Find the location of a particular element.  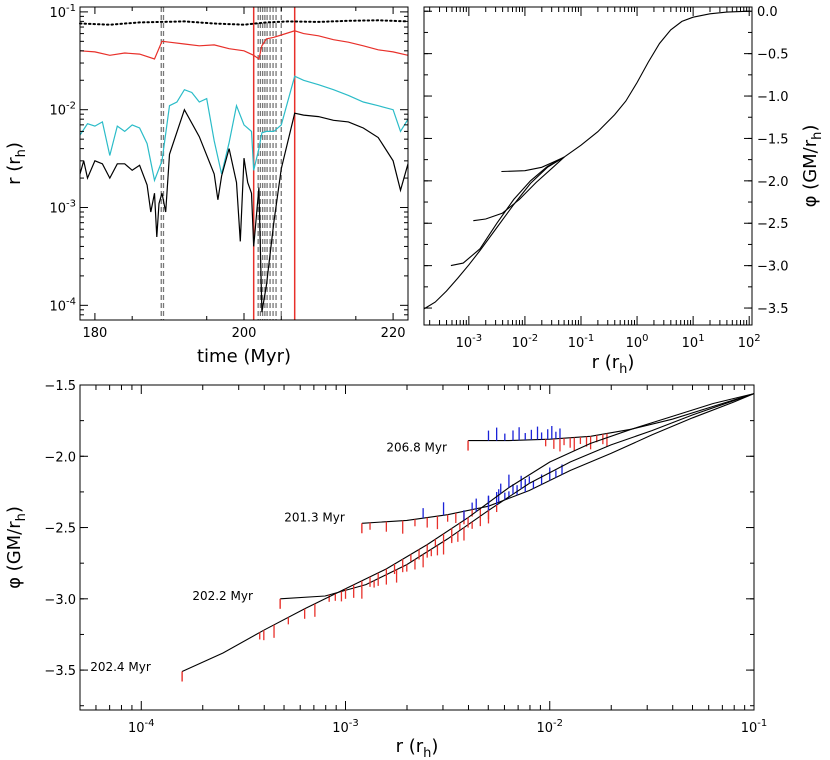

x-tick-label: 101 is located at coordinates (693, 342).